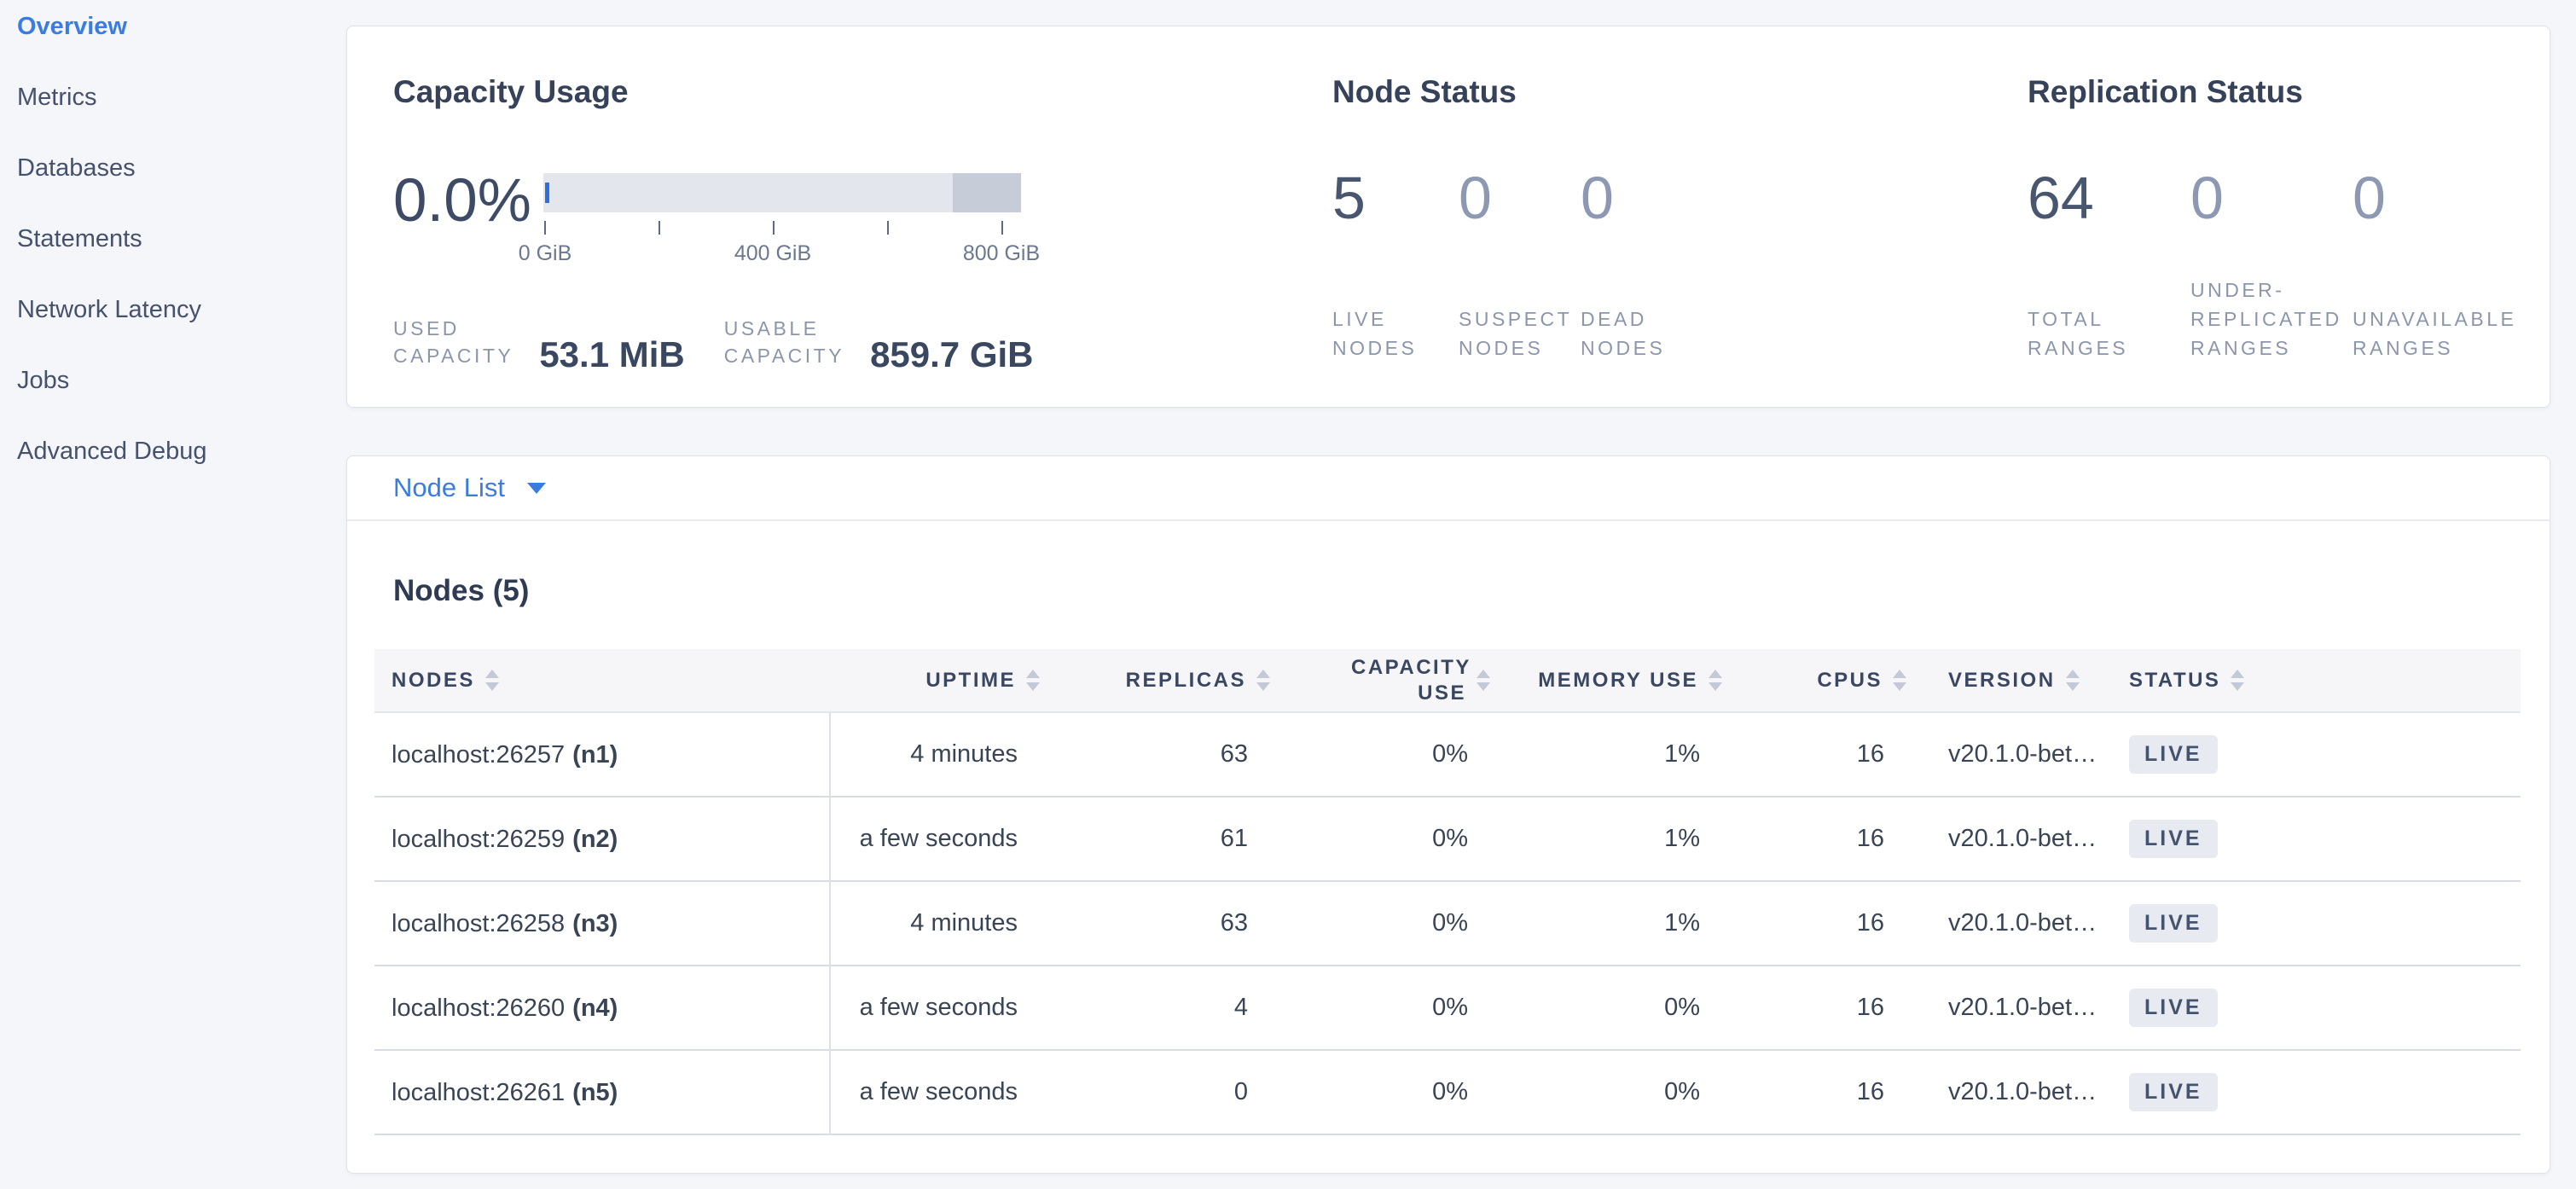  Describe the element at coordinates (462, 201) in the screenshot. I see `capacity-used-percent: 0.0%` at that location.